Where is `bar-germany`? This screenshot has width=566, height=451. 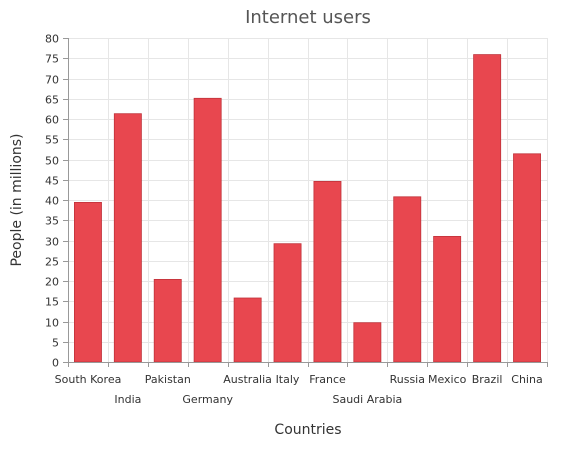 bar-germany is located at coordinates (207, 230).